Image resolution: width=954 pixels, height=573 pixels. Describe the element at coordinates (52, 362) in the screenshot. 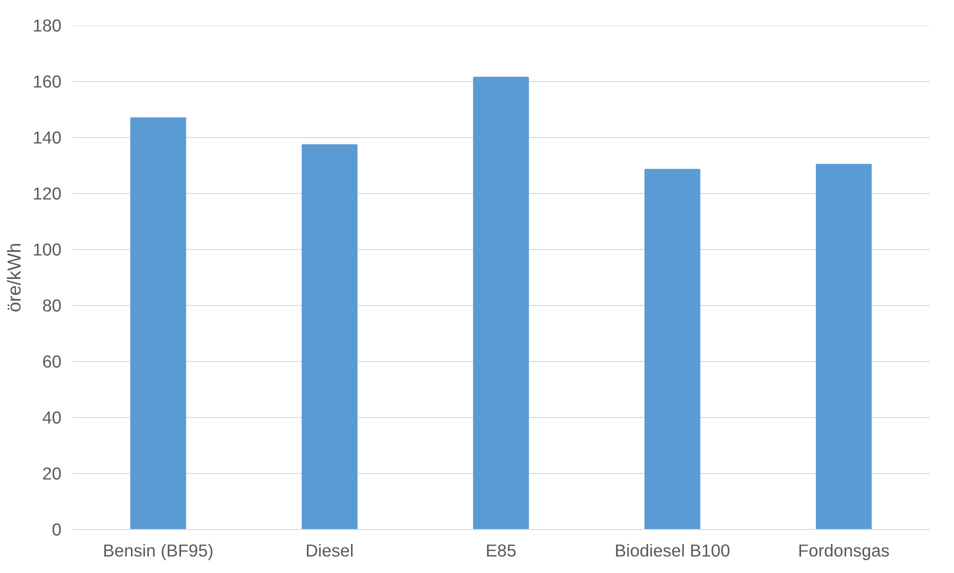

I see `y-tick-label: 60` at that location.